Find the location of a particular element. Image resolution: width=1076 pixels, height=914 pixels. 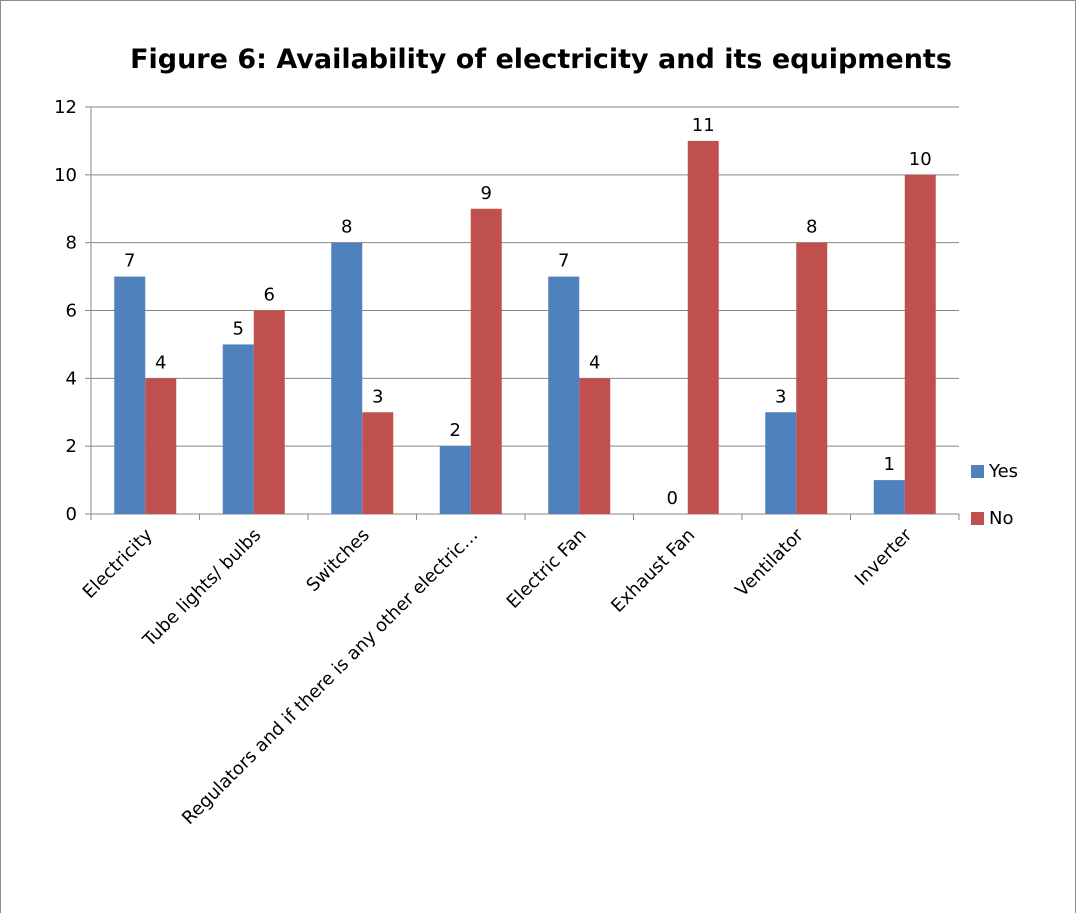

legend: Yes No is located at coordinates (994, 495).